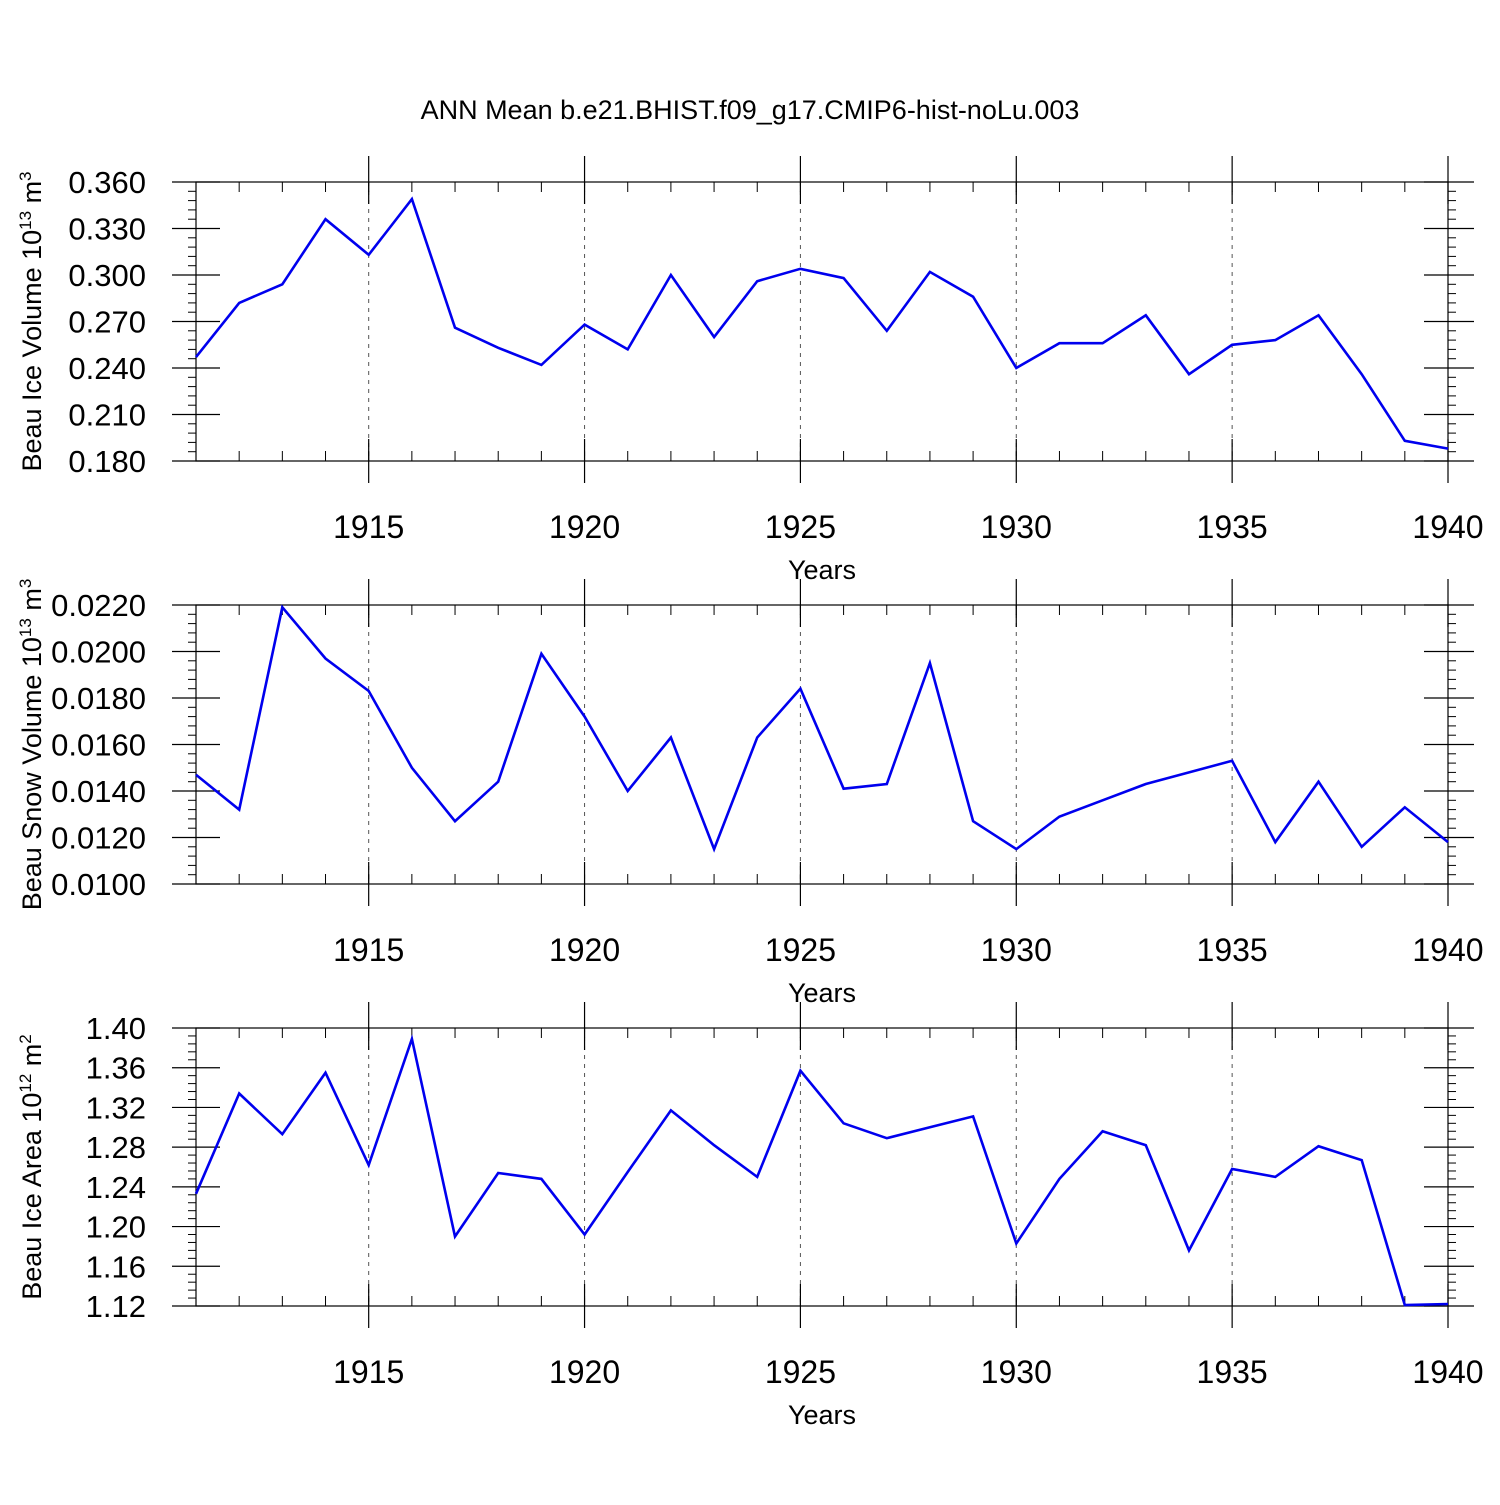 The width and height of the screenshot is (1500, 1505). I want to click on y-tick-label: 0.0120, so click(98, 838).